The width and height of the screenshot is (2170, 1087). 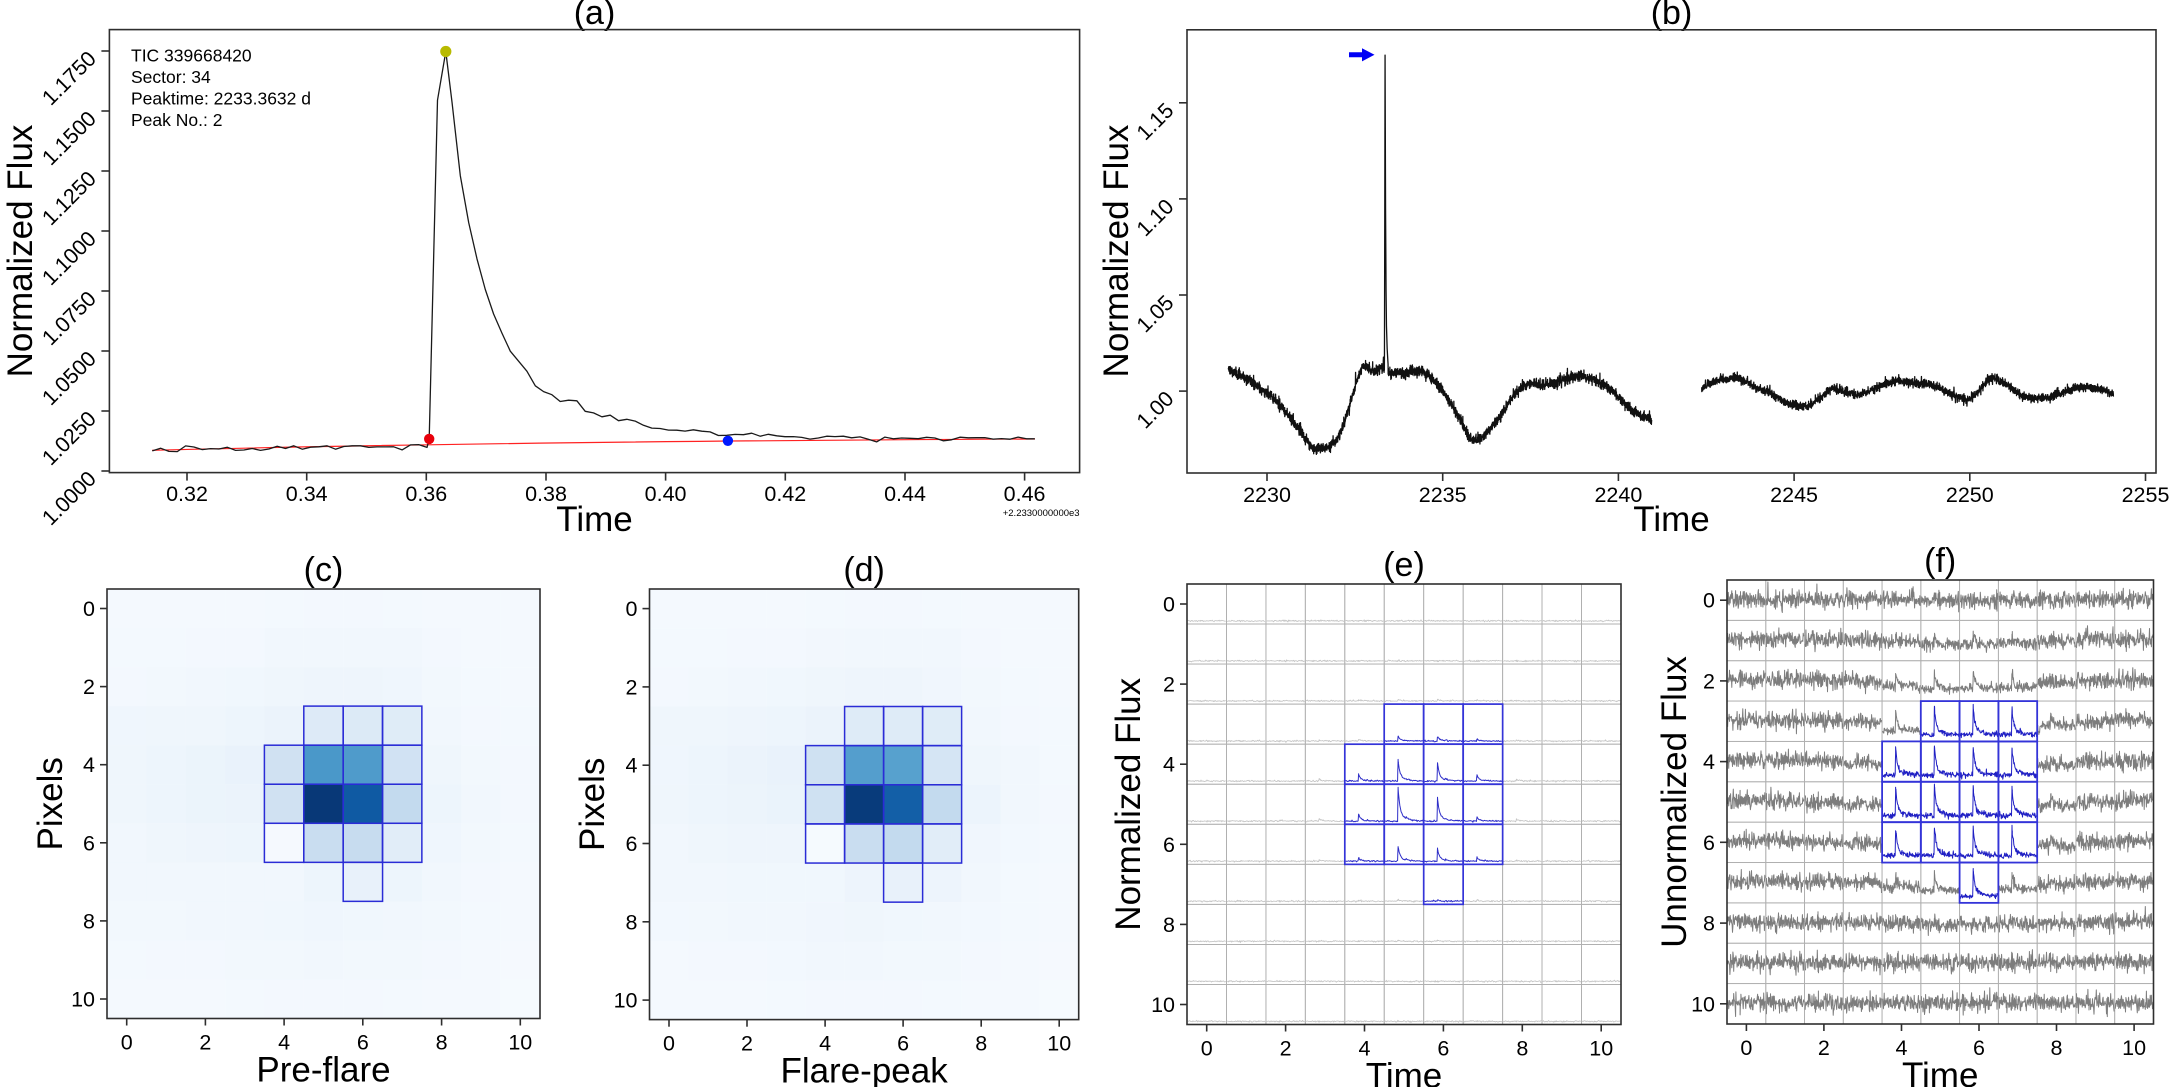 I want to click on svg-text: (f), so click(x=1940, y=561).